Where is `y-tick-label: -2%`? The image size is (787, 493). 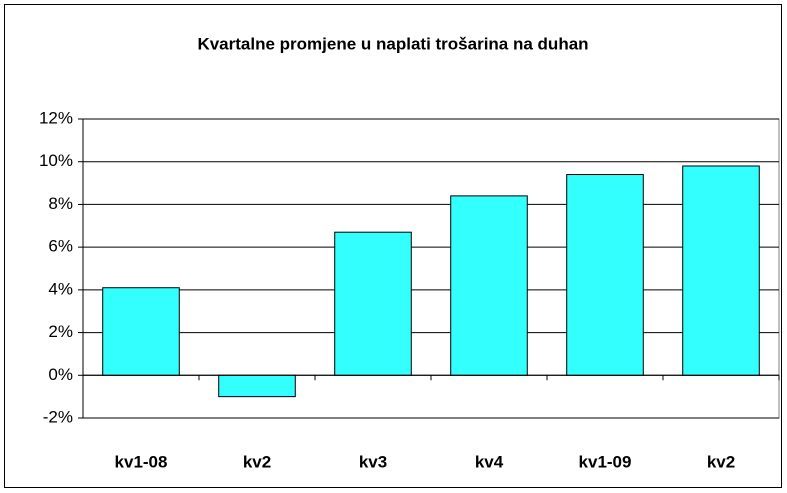 y-tick-label: -2% is located at coordinates (58, 416).